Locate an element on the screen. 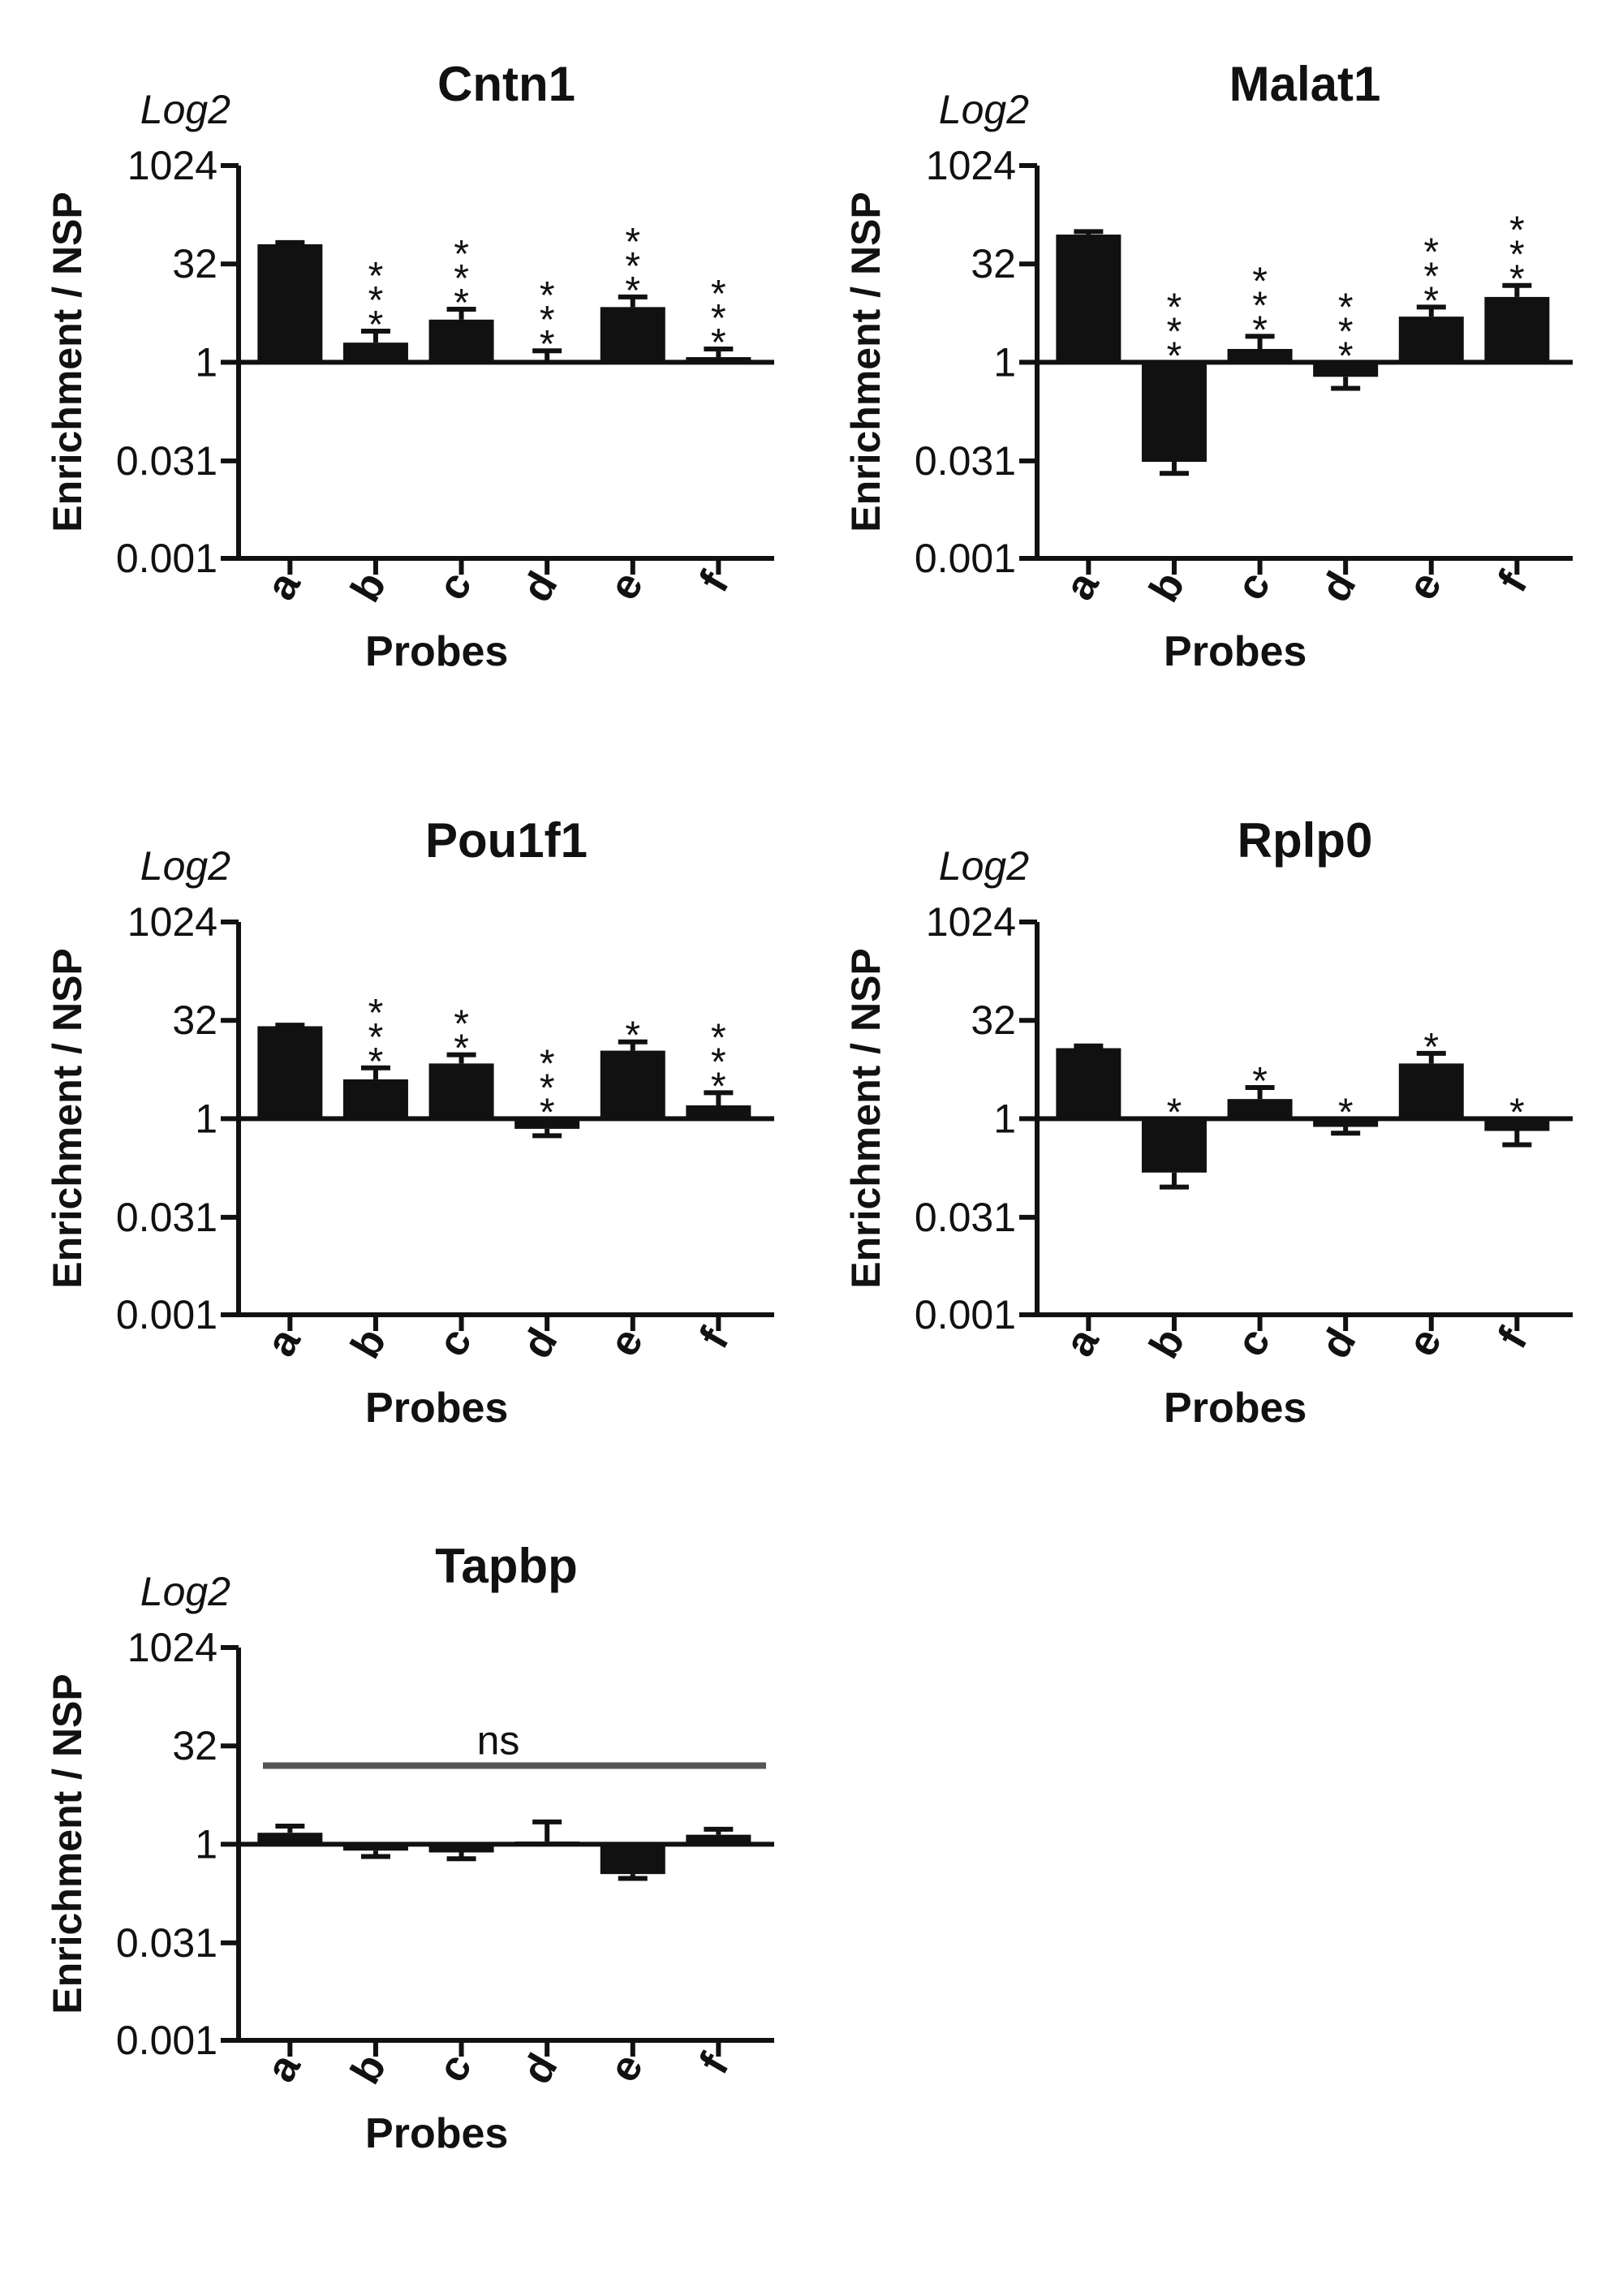 This screenshot has width=1623, height=2296. chart-title: Pou1f1 is located at coordinates (506, 841).